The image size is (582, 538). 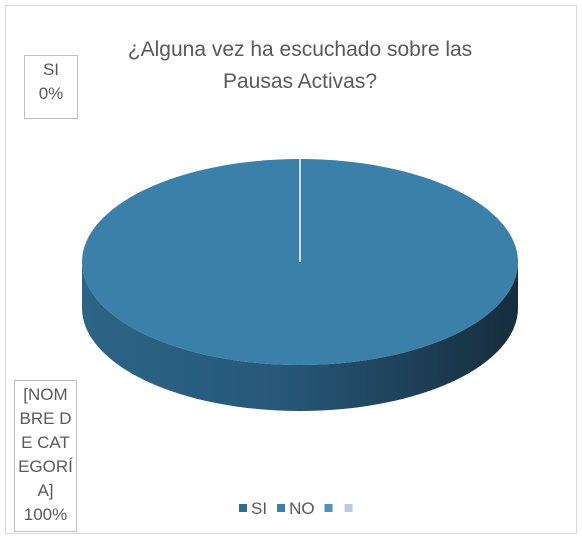 What do you see at coordinates (302, 508) in the screenshot?
I see `legend-label: NO` at bounding box center [302, 508].